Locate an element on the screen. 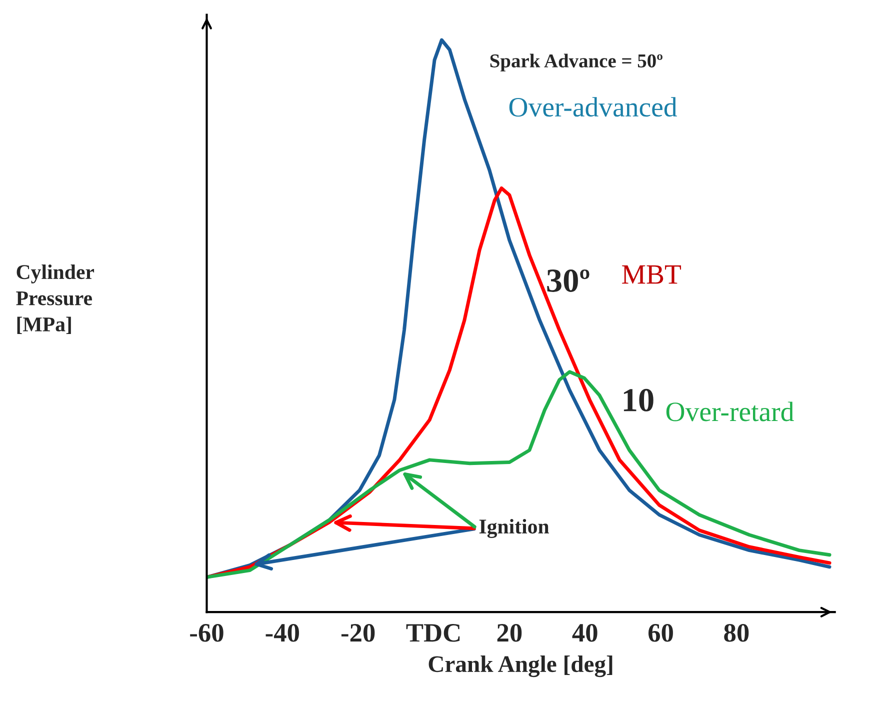 This screenshot has width=876, height=706. text: MBT is located at coordinates (652, 274).